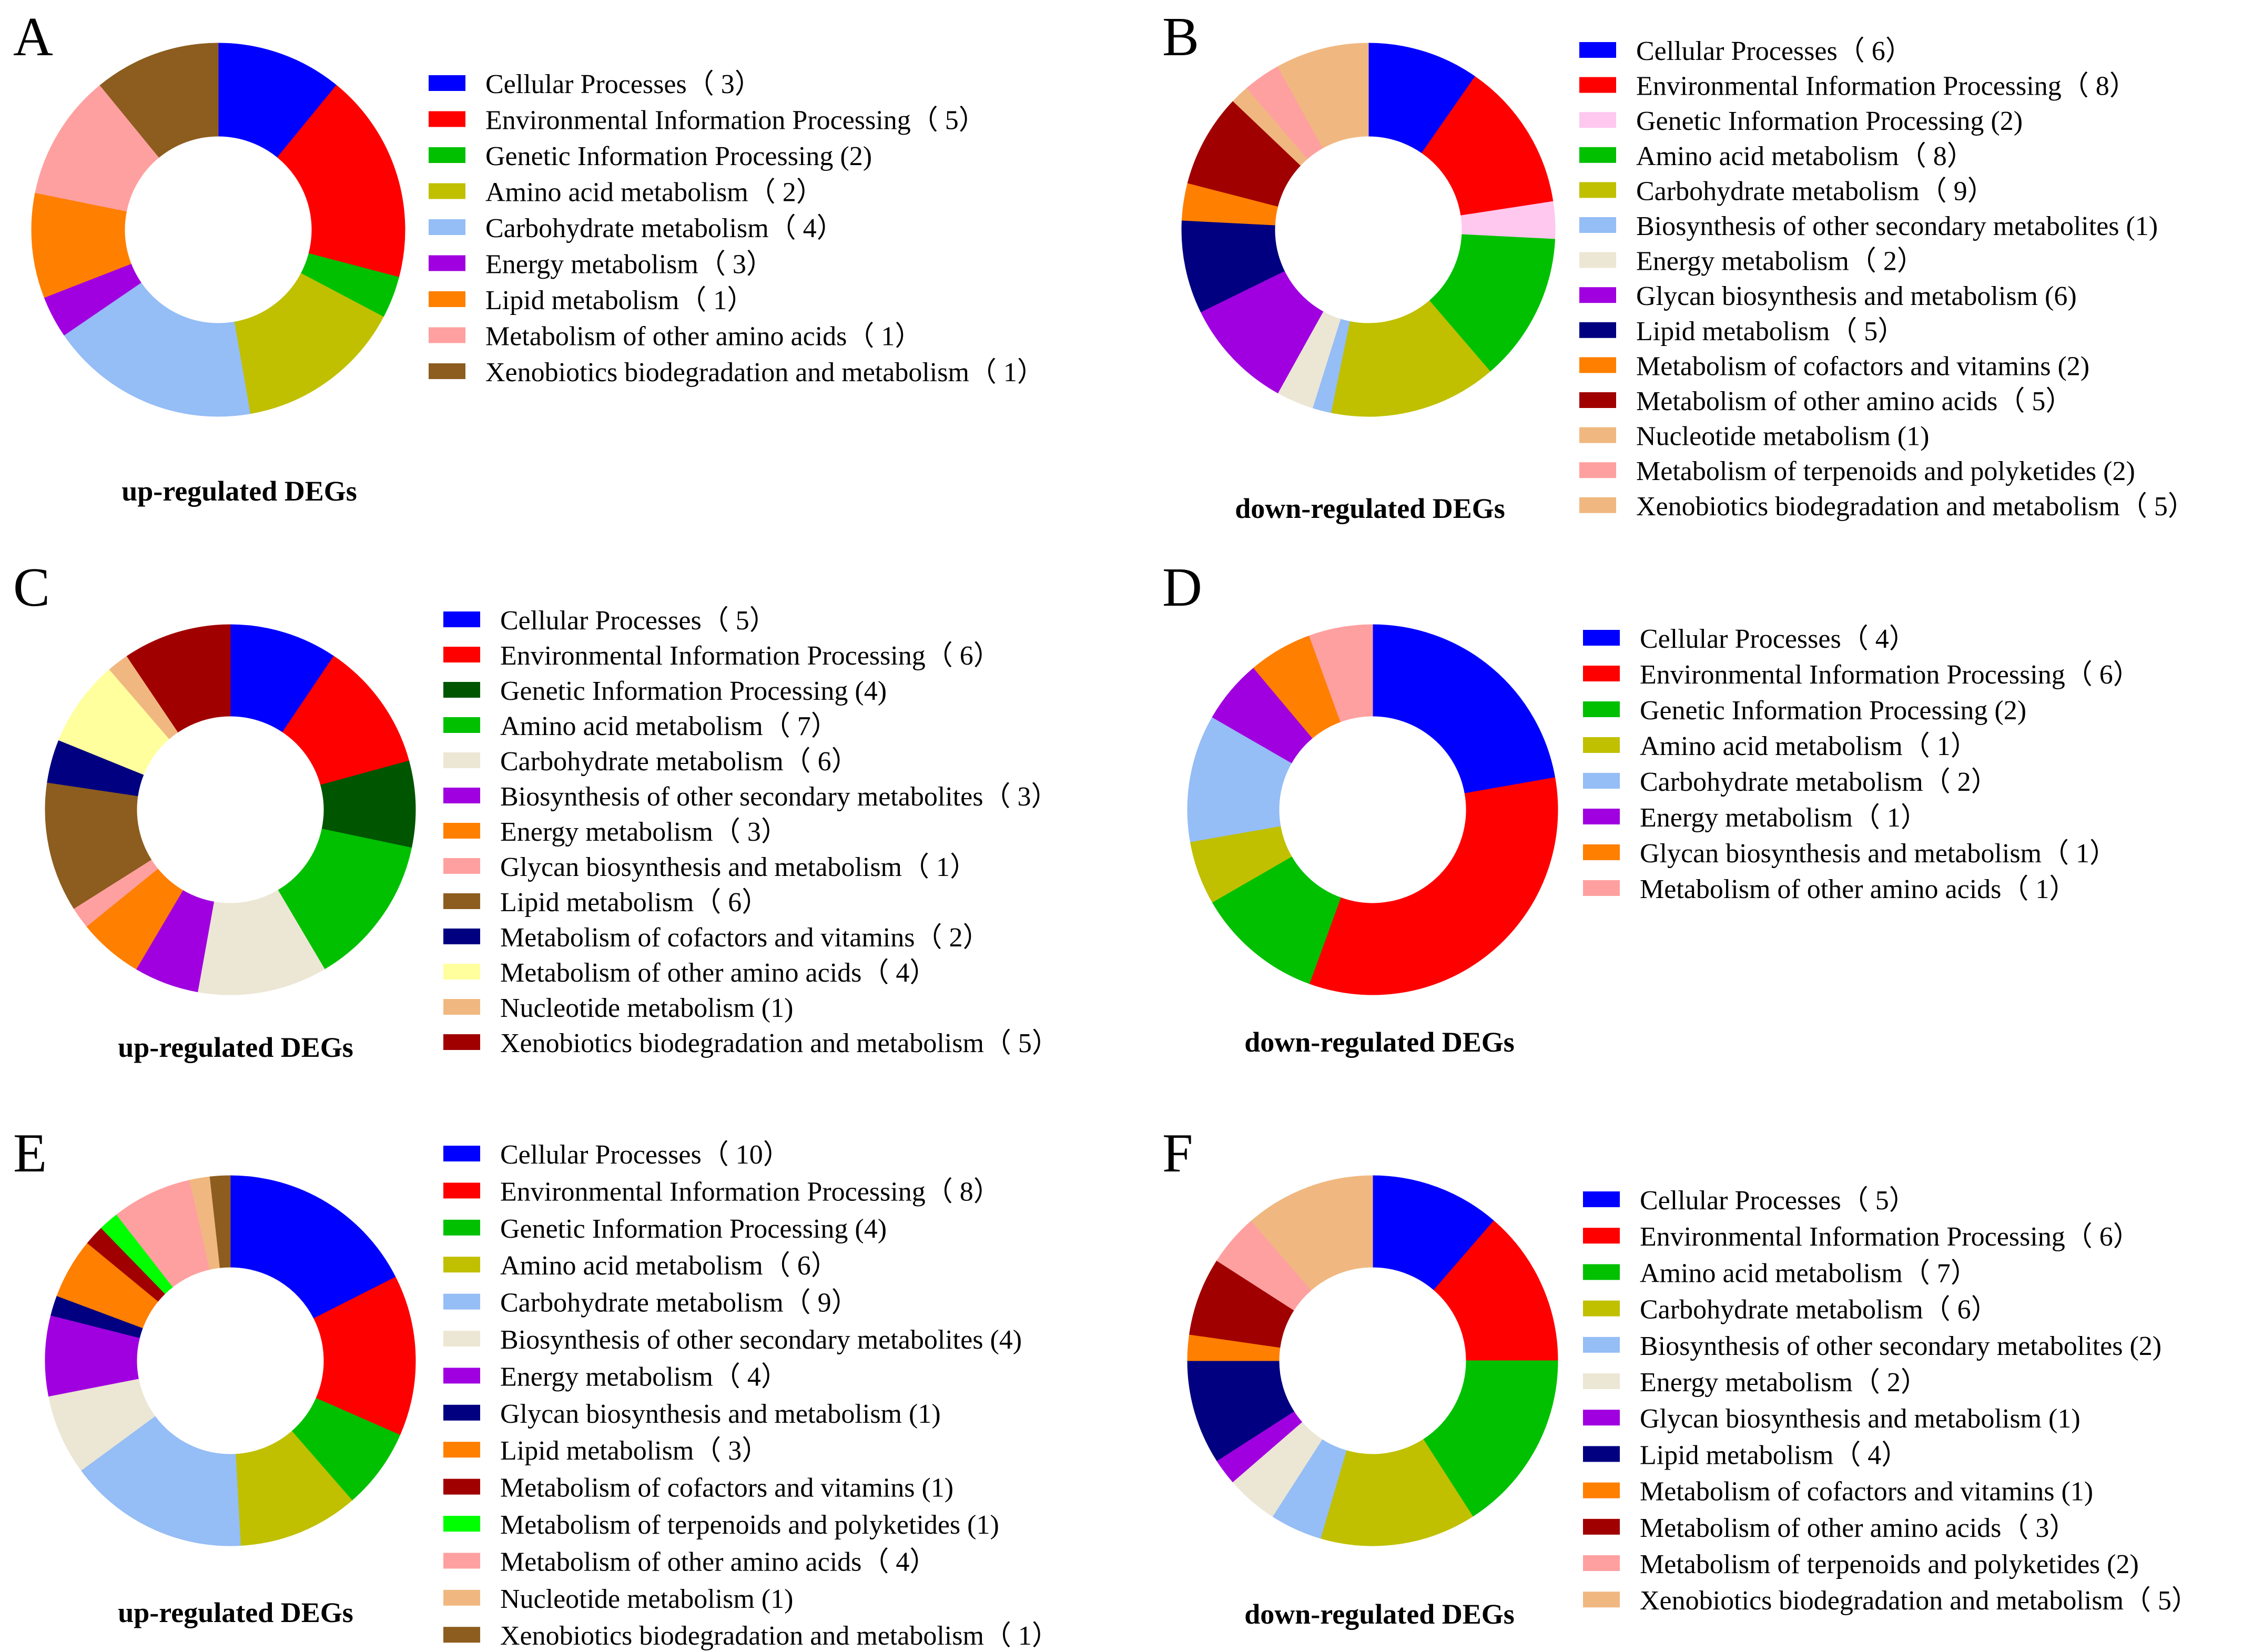 The image size is (2263, 1652). Describe the element at coordinates (738, 867) in the screenshot. I see `legend-label-c-glycan-biosynthesis-and-metabolism: Glycan biosynthesis and metabolism（ 1）` at that location.